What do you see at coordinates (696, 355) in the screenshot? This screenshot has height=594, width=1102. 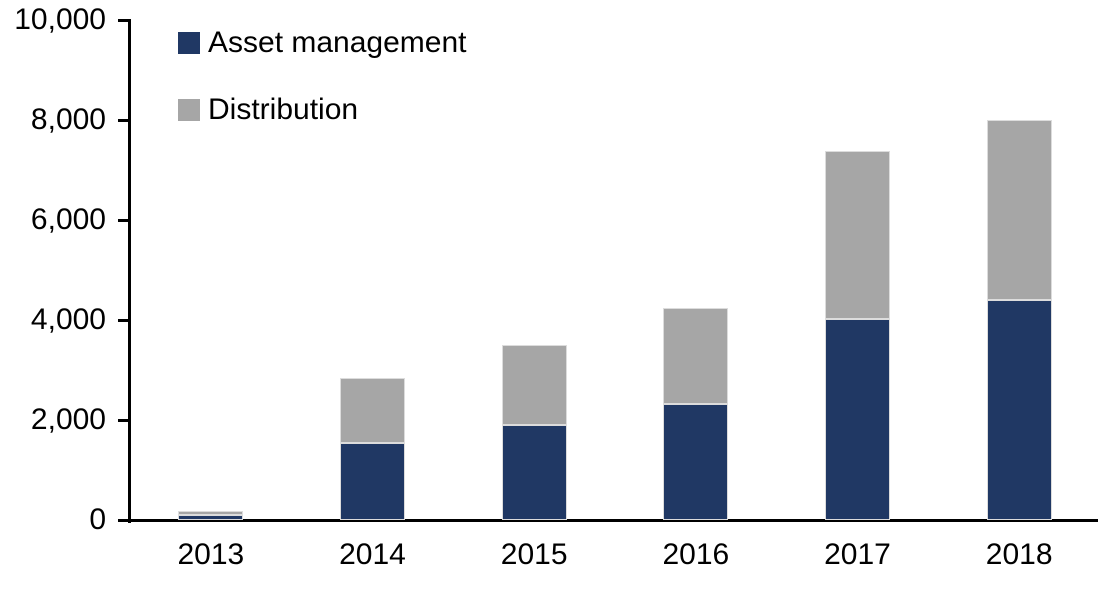 I see `bar-segment-distribution-2016` at bounding box center [696, 355].